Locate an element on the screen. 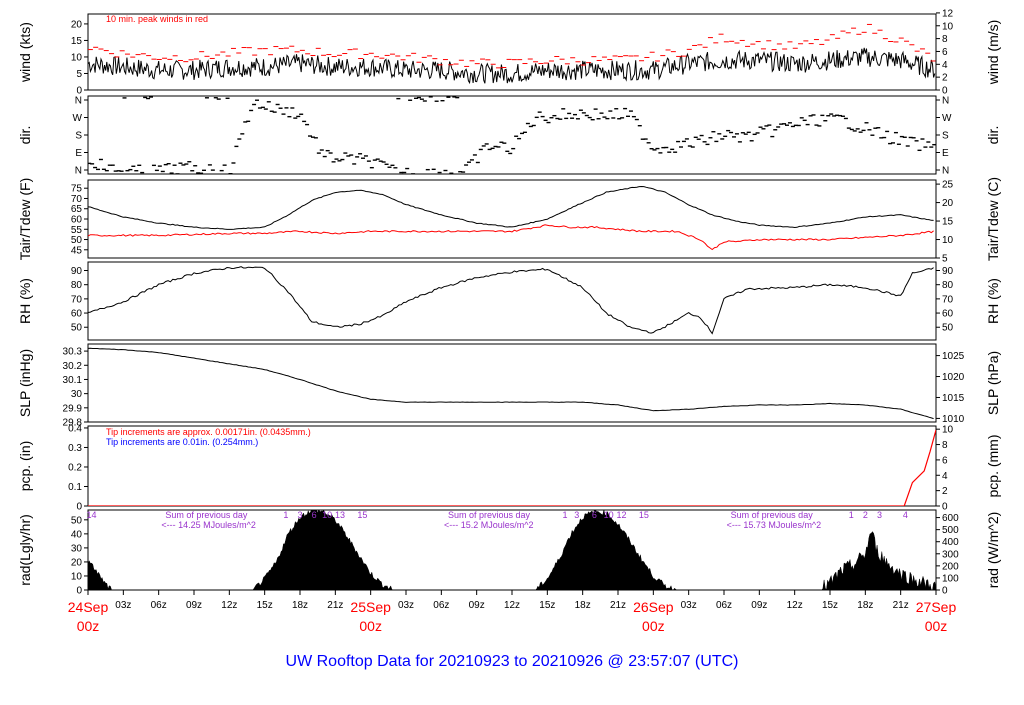 This screenshot has width=1024, height=705. plot-area-temp is located at coordinates (511, 218).